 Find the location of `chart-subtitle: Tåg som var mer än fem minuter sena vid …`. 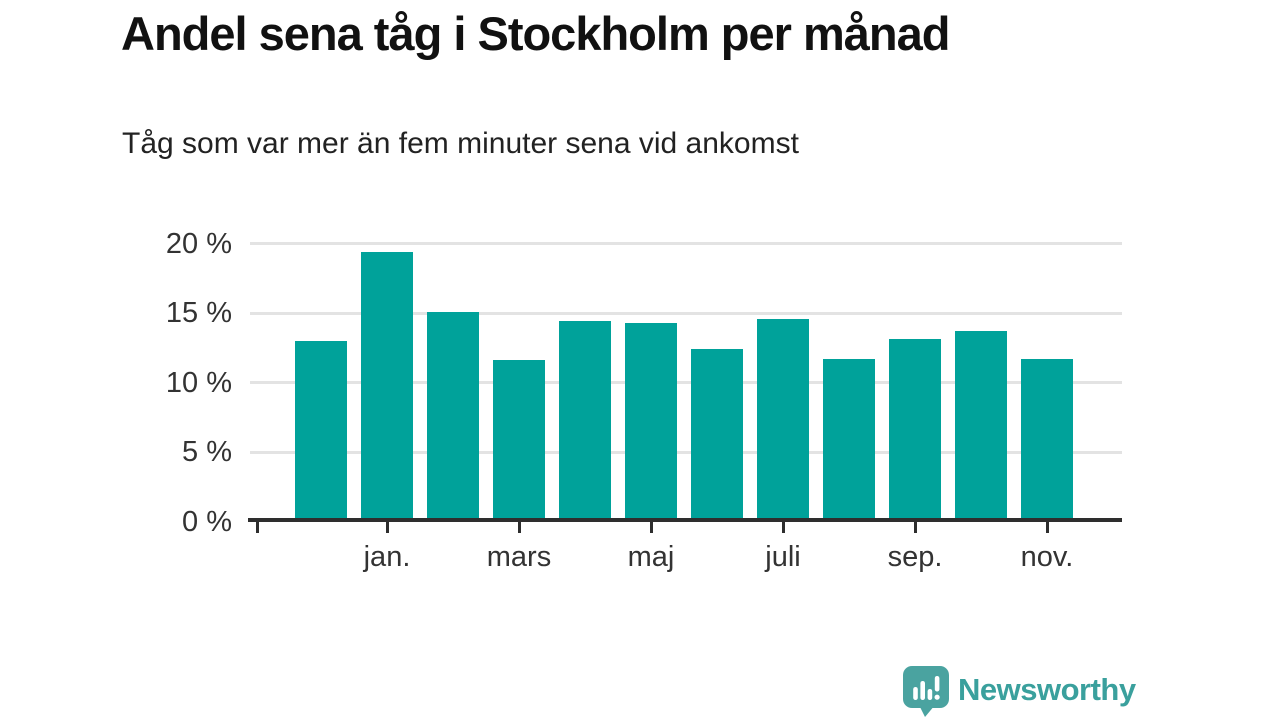

chart-subtitle: Tåg som var mer än fem minuter sena vid … is located at coordinates (460, 143).